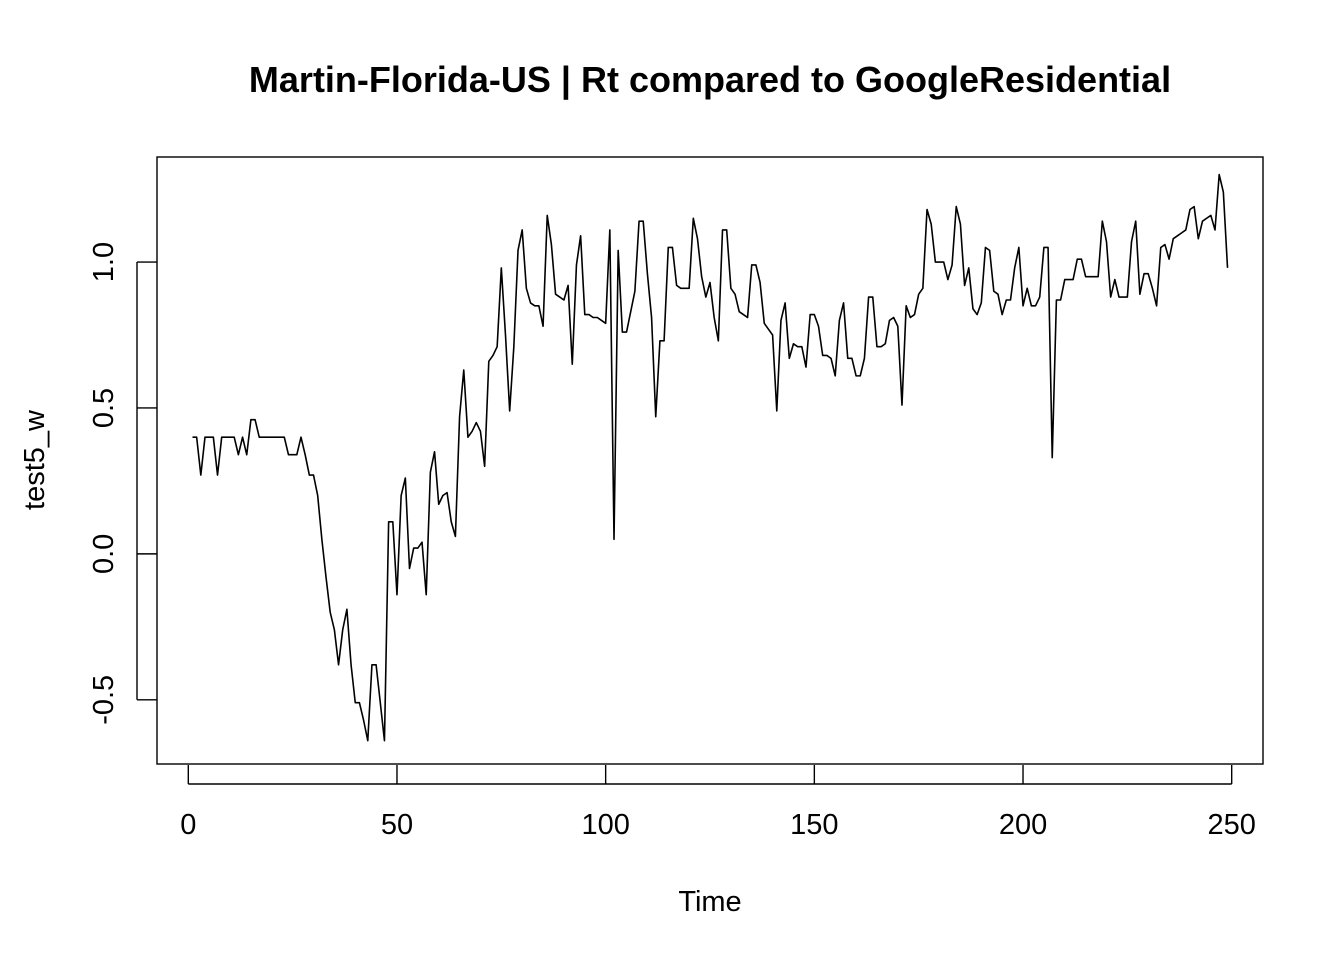 The width and height of the screenshot is (1344, 965). Describe the element at coordinates (709, 902) in the screenshot. I see `x-axis-label: Time` at that location.